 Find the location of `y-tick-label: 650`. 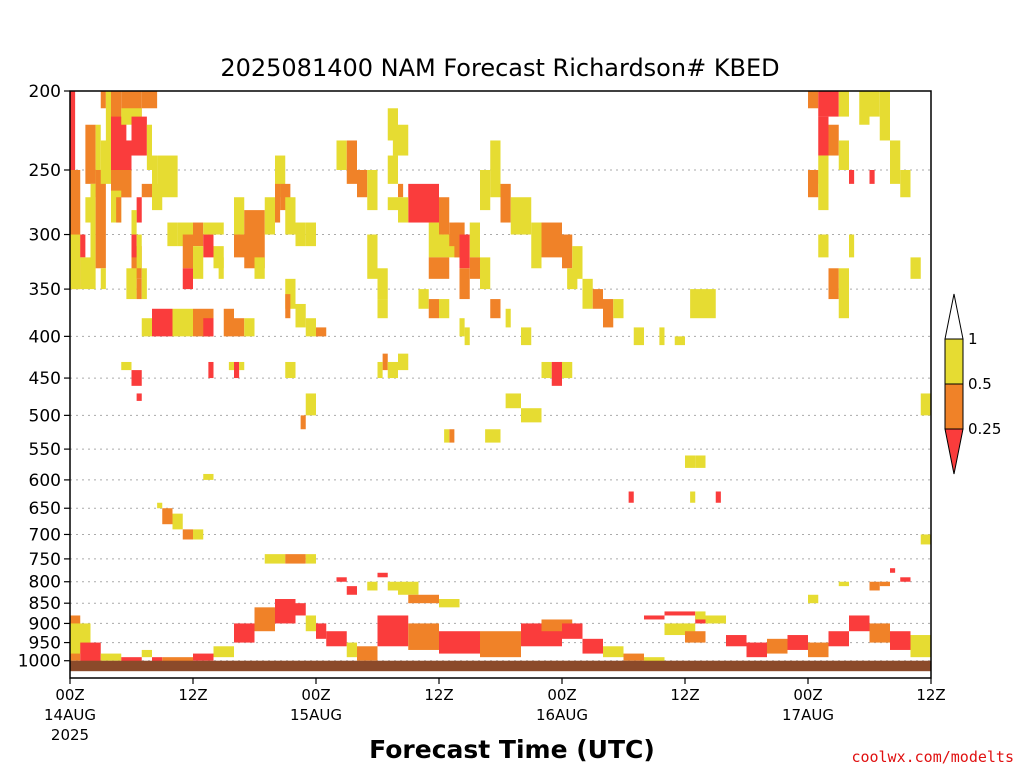

y-tick-label: 650 is located at coordinates (45, 509).